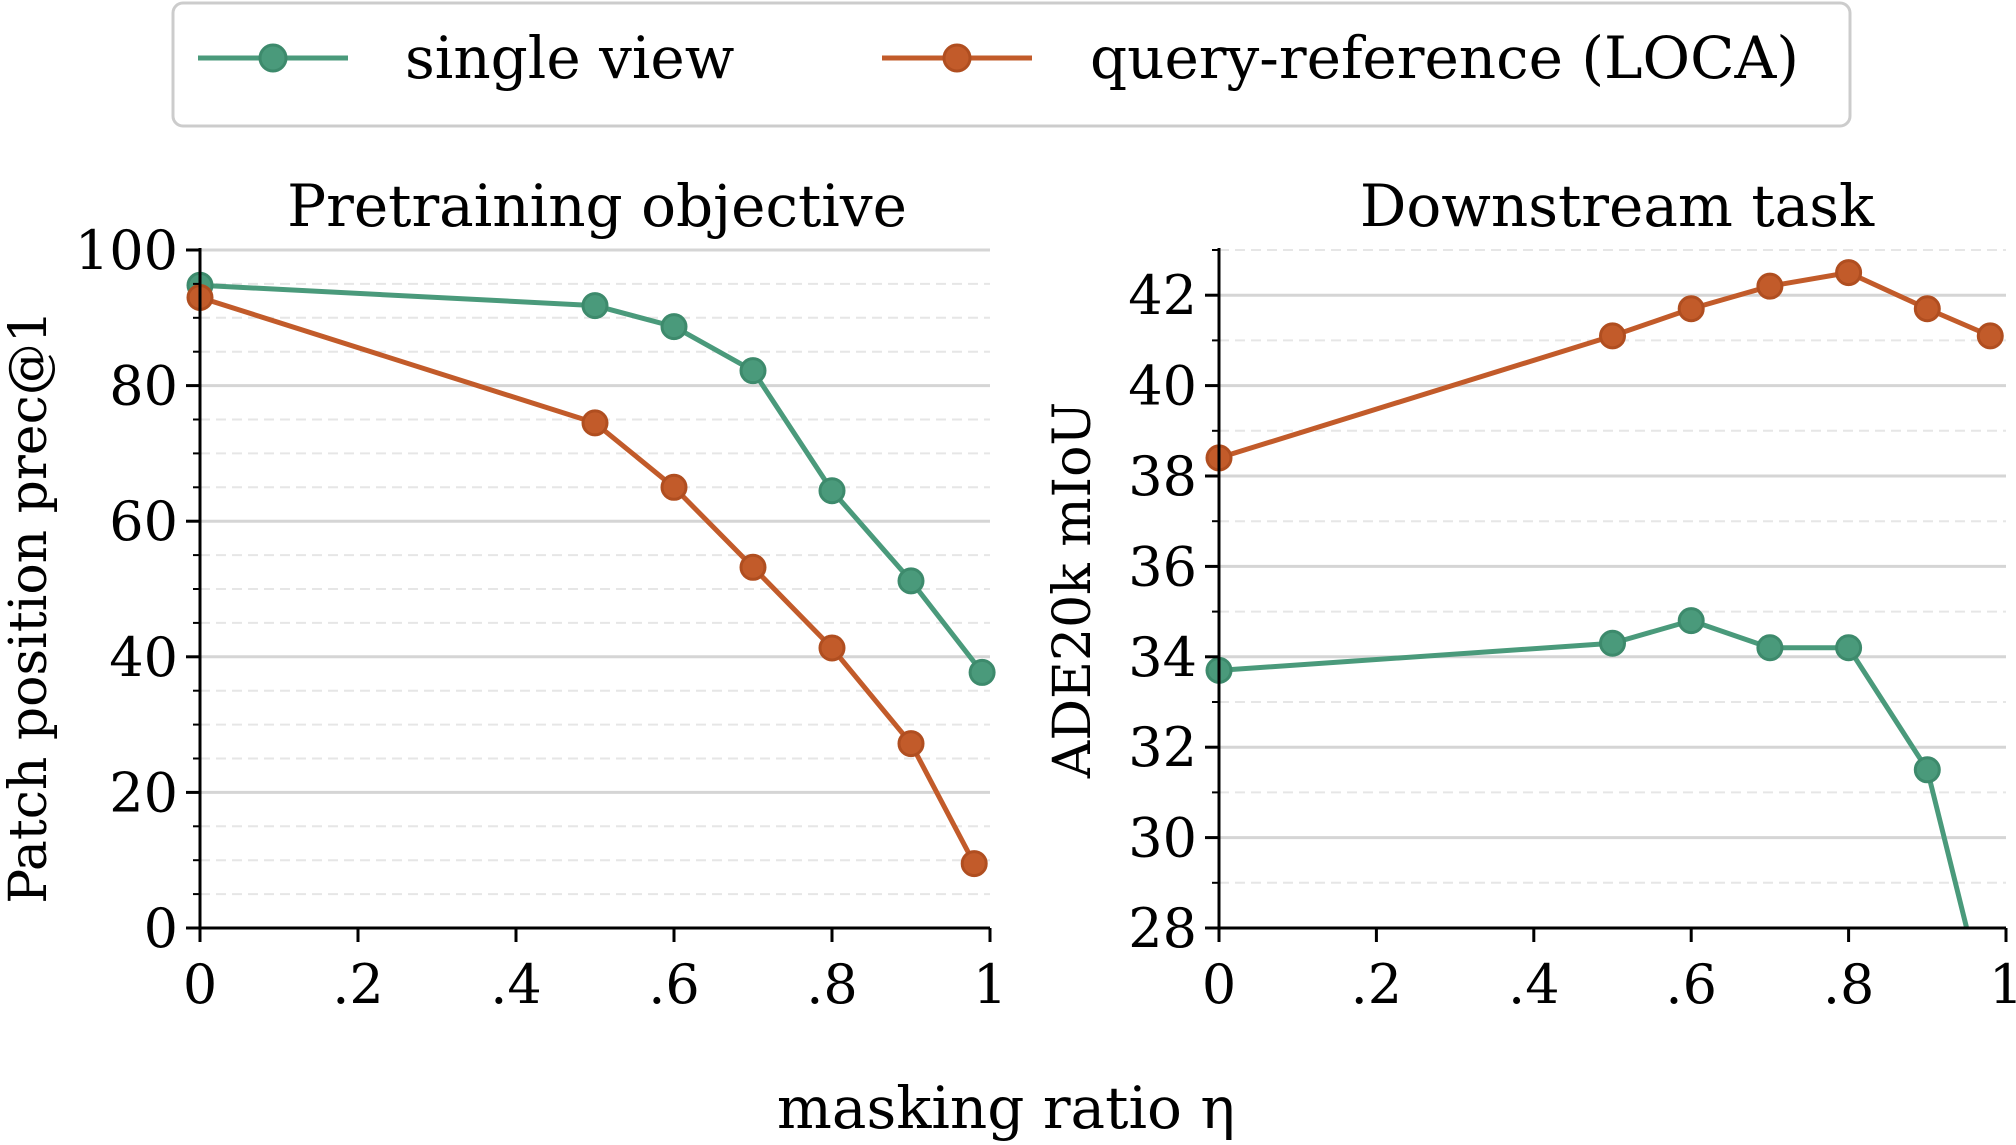 Image resolution: width=2016 pixels, height=1145 pixels. Describe the element at coordinates (1162, 747) in the screenshot. I see `y-tick-label-downstream: 32` at that location.